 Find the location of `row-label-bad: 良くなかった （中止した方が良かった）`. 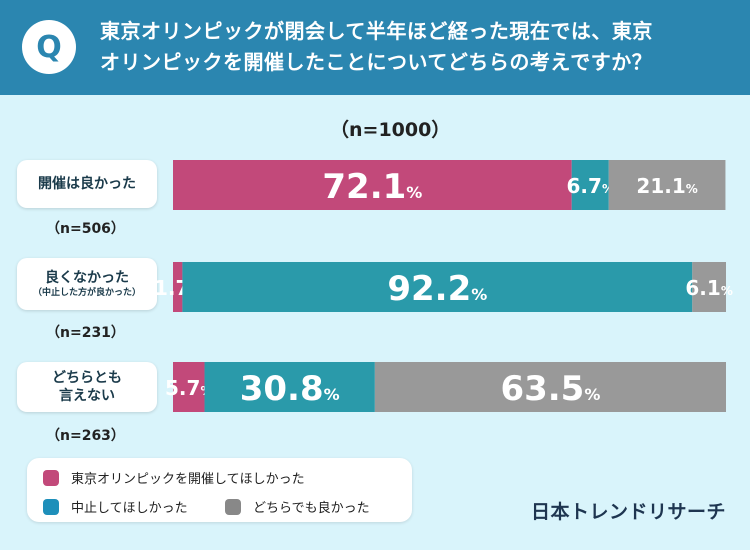

row-label-bad: 良くなかった （中止した方が良かった） is located at coordinates (87, 284).